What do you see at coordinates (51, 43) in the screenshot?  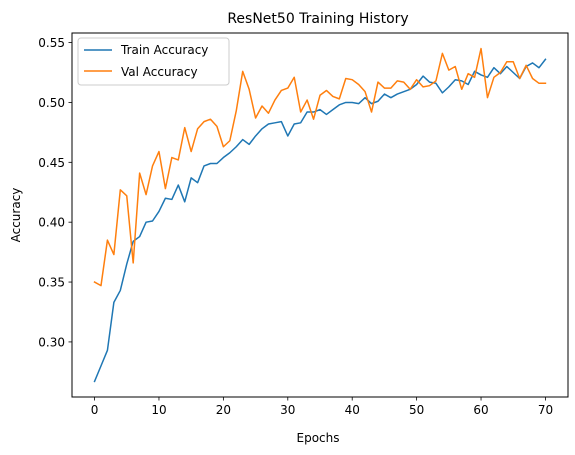 I see `y-tick-label: 0.55` at bounding box center [51, 43].